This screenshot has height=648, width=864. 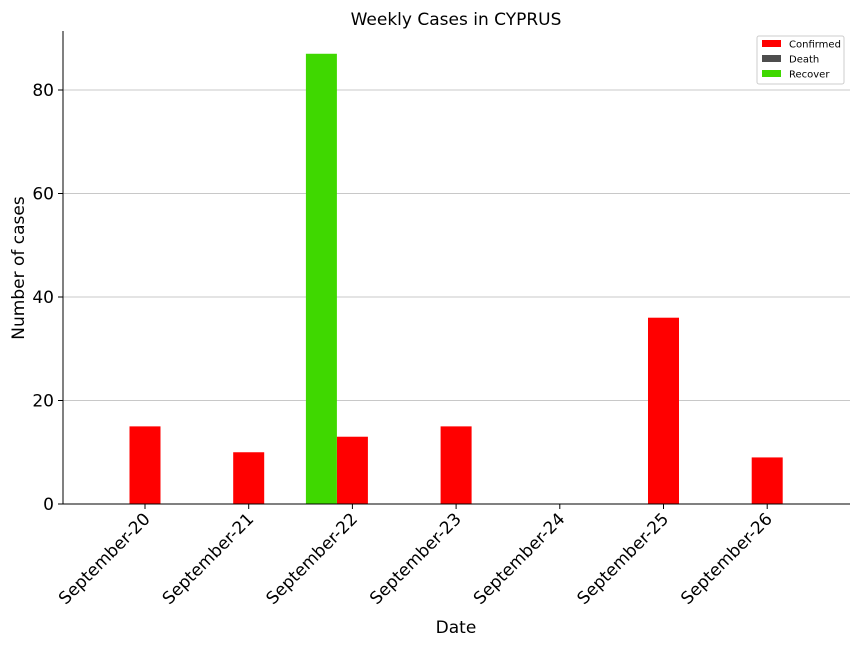 What do you see at coordinates (623, 558) in the screenshot?
I see `x-tick-label: September-25` at bounding box center [623, 558].